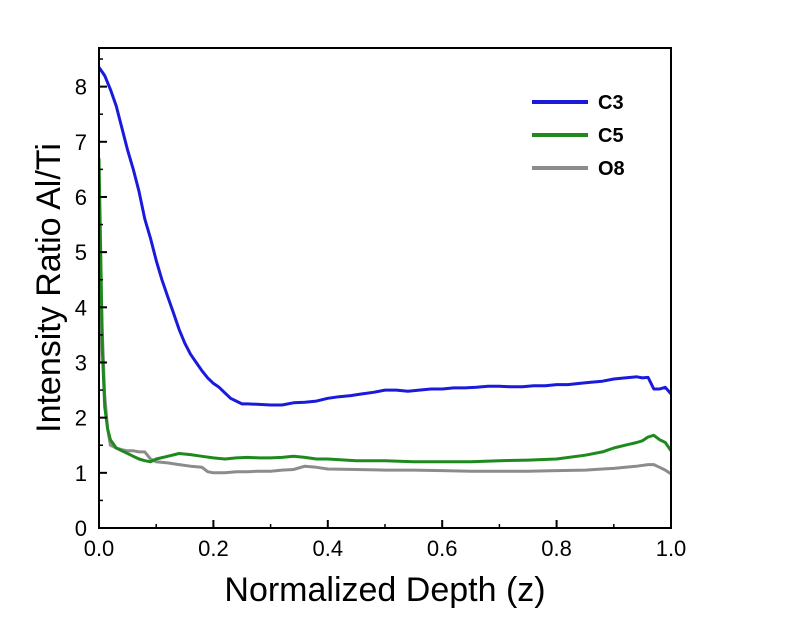 The image size is (809, 634). What do you see at coordinates (578, 136) in the screenshot?
I see `legend: C3 C5 O8` at bounding box center [578, 136].